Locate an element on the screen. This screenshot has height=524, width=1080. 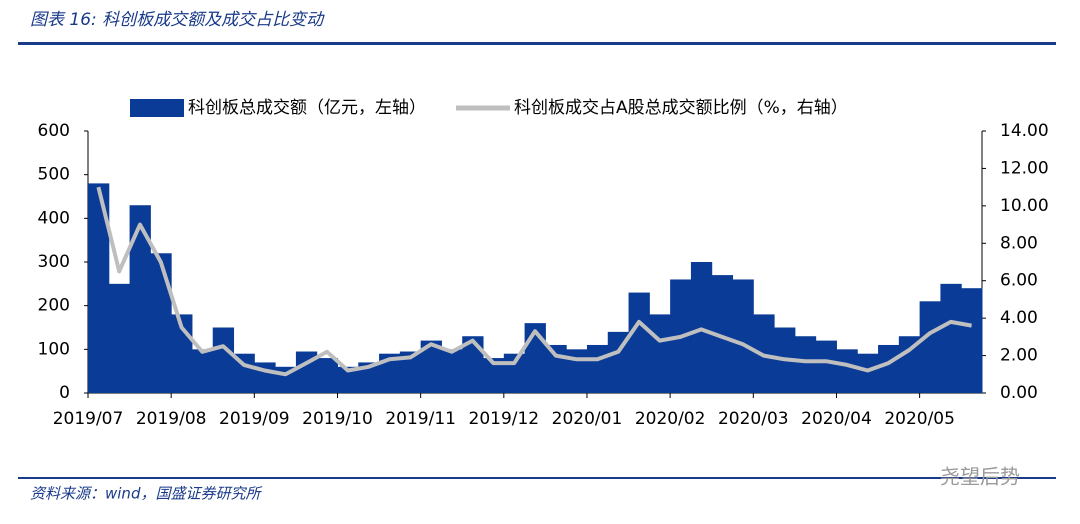
x-tick-label: 2019/11 is located at coordinates (420, 419).